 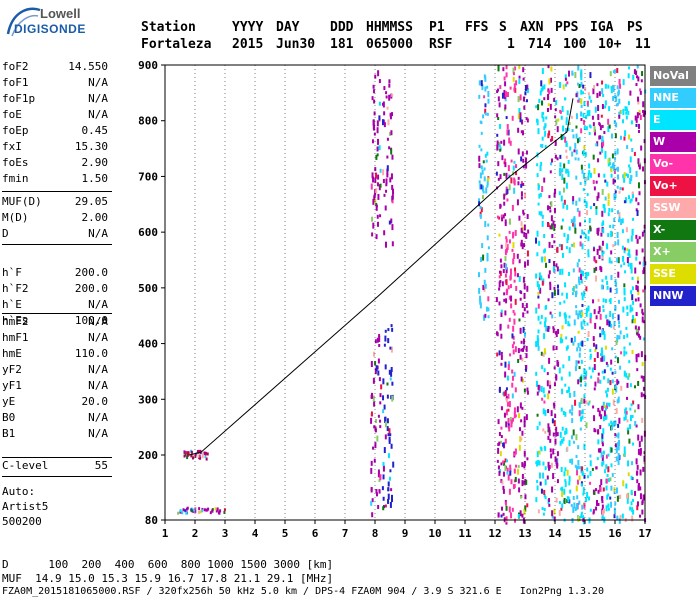 I want to click on param-row-hmF1: hmF1 N/A, so click(x=55, y=339).